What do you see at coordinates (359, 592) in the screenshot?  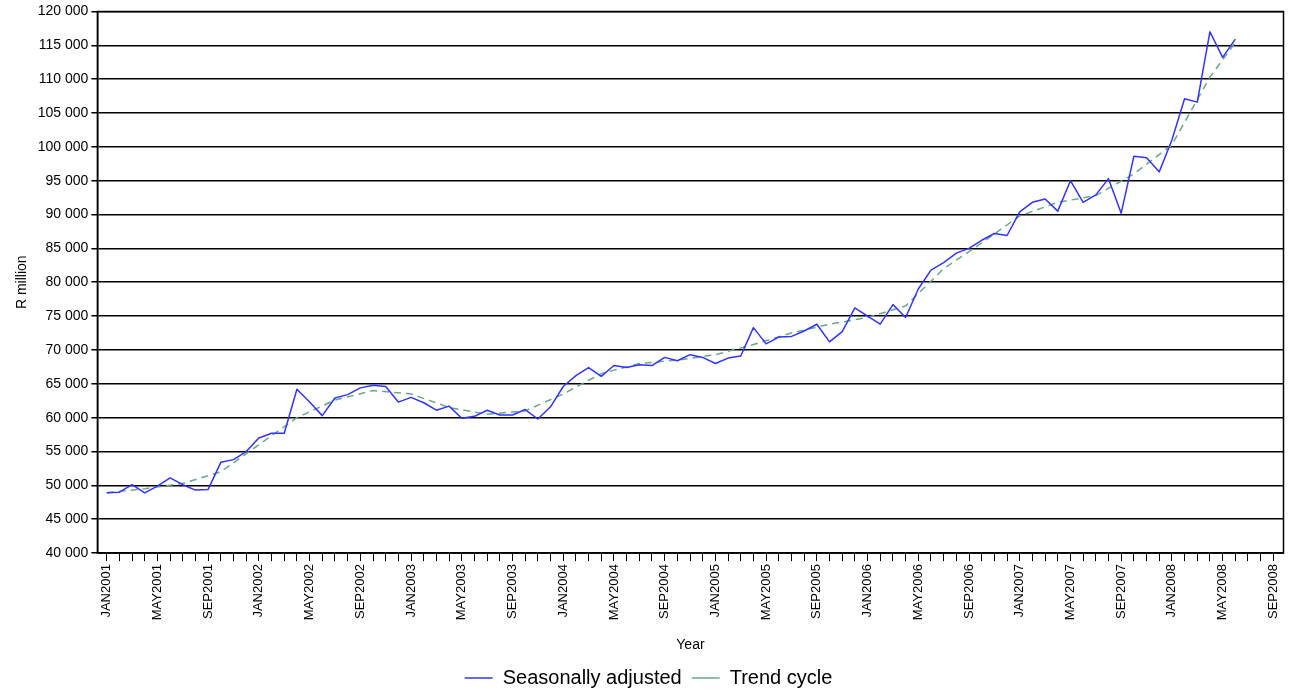 I see `x-tick-label: SEP2002` at bounding box center [359, 592].